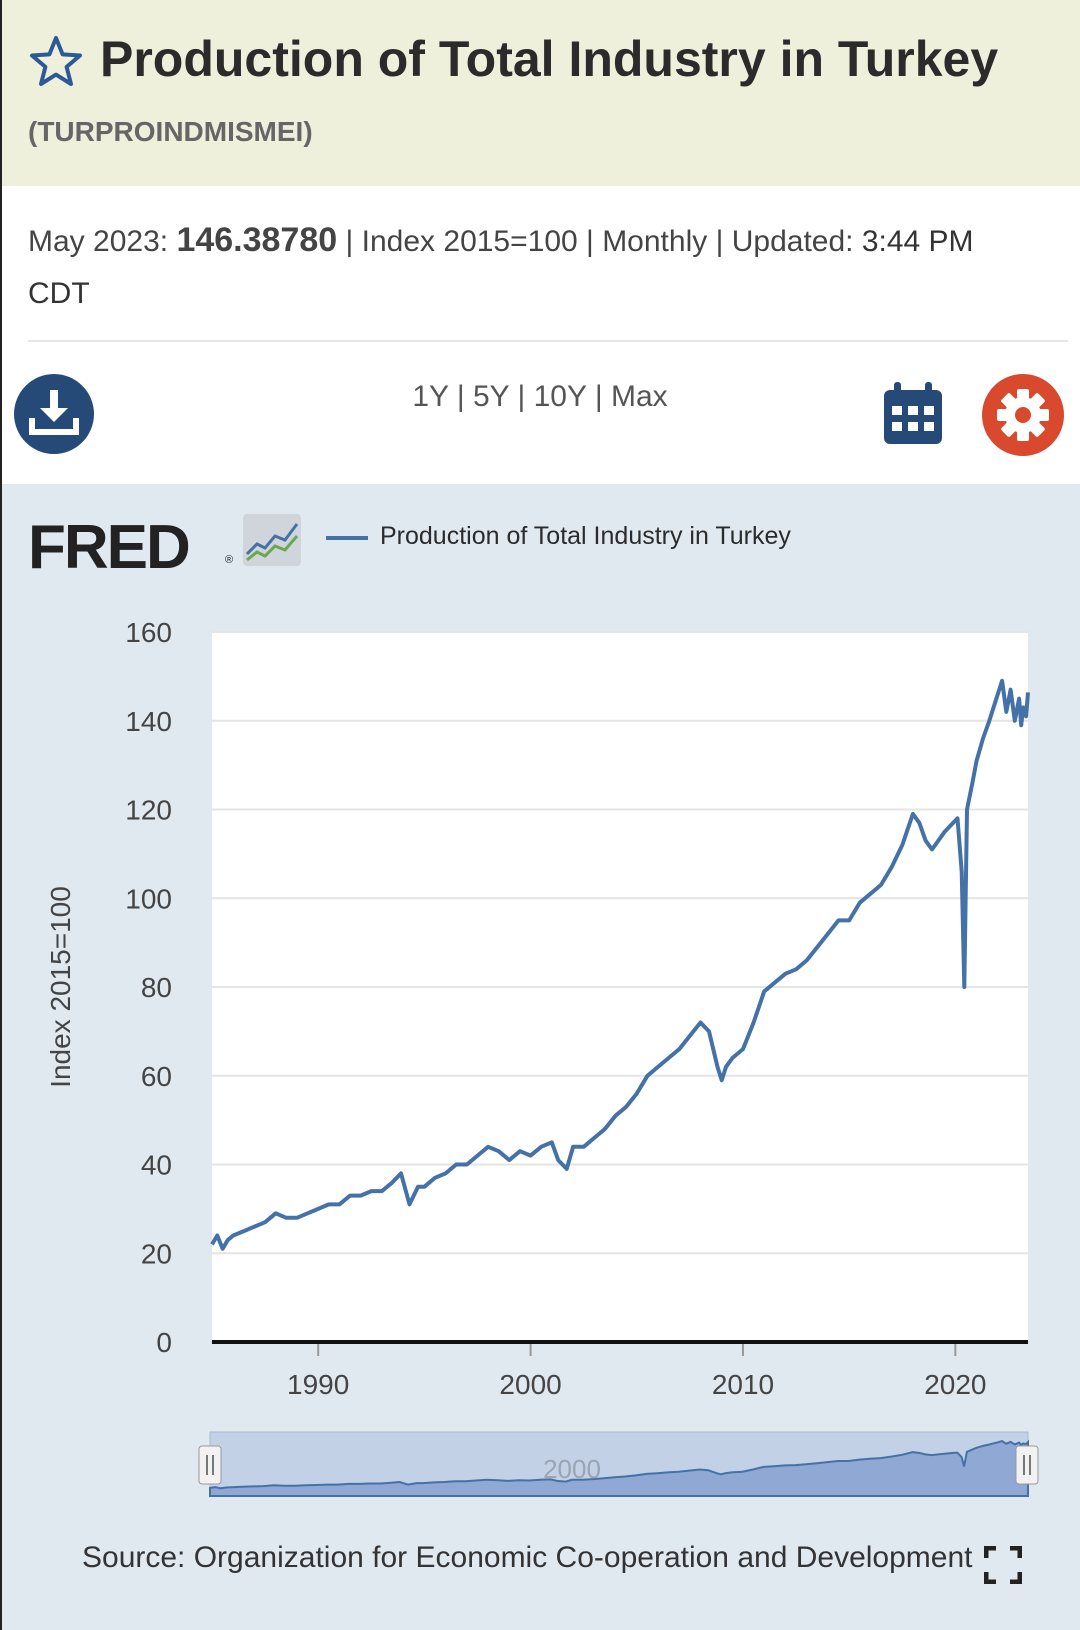  What do you see at coordinates (548, 341) in the screenshot?
I see `divider` at bounding box center [548, 341].